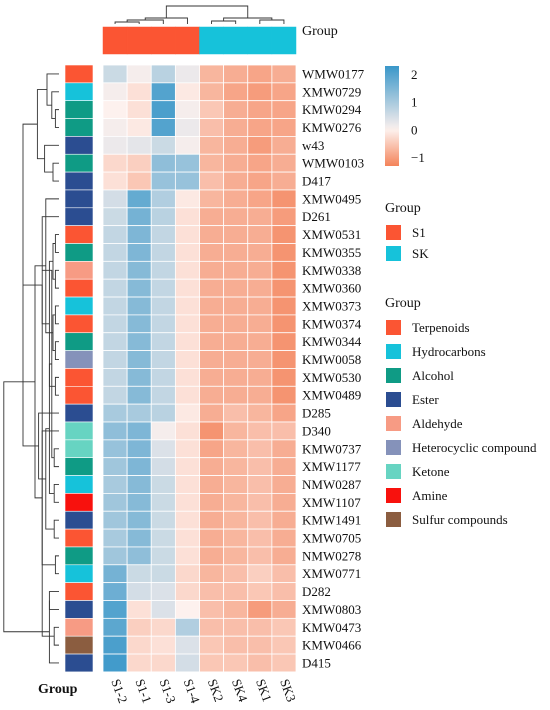 The width and height of the screenshot is (550, 710). What do you see at coordinates (331, 359) in the screenshot?
I see `row-label: KMW0058` at bounding box center [331, 359].